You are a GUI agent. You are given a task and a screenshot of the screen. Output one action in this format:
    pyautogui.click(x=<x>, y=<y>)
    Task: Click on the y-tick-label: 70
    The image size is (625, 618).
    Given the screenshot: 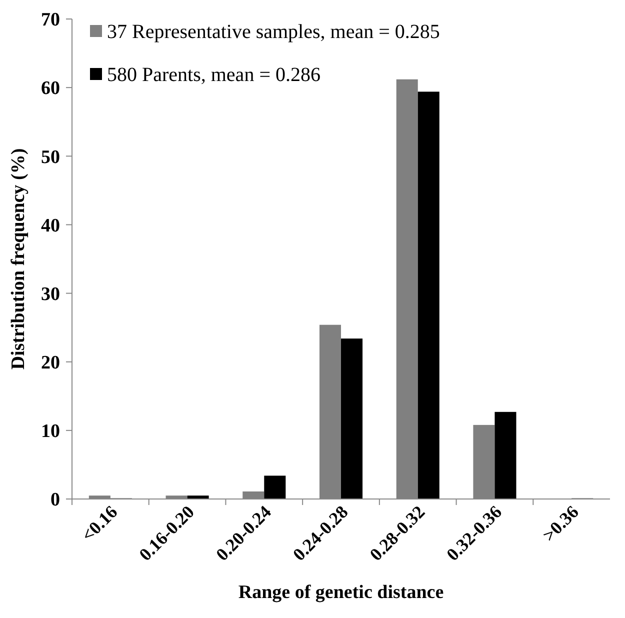 What is the action you would take?
    pyautogui.click(x=50, y=20)
    